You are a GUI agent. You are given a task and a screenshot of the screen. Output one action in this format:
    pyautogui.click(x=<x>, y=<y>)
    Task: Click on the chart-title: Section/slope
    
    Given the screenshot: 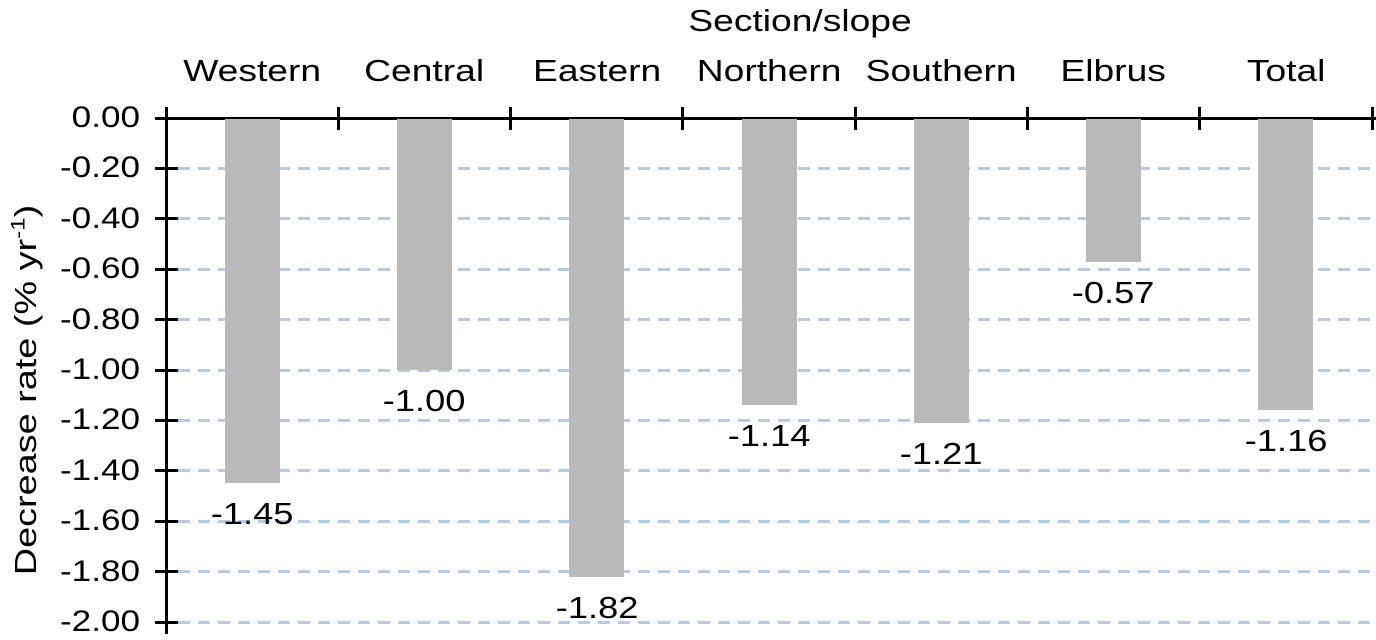 What is the action you would take?
    pyautogui.click(x=800, y=20)
    